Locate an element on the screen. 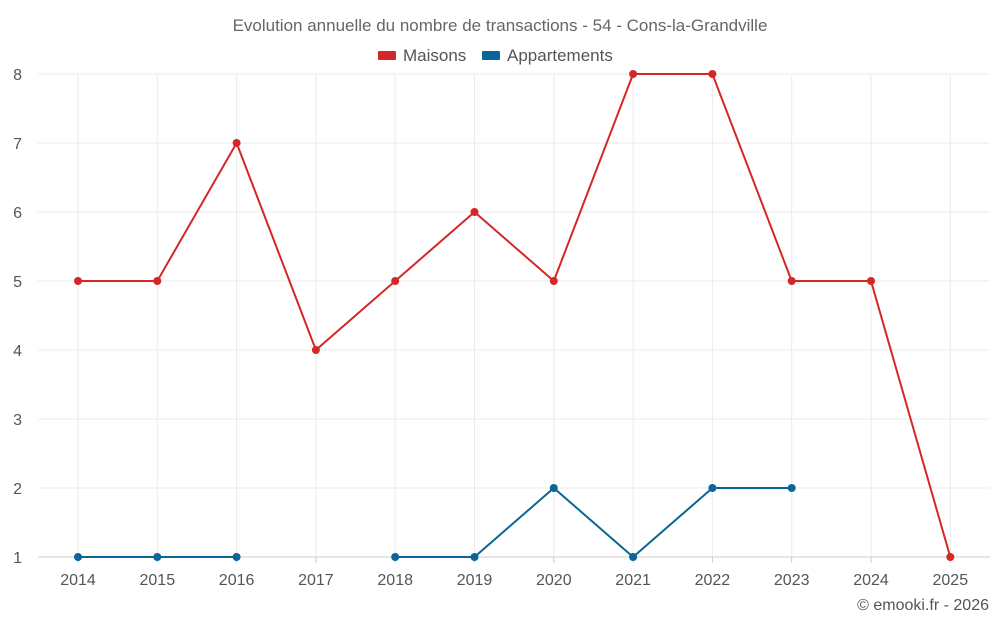  x-tick-label: 2017 is located at coordinates (316, 580).